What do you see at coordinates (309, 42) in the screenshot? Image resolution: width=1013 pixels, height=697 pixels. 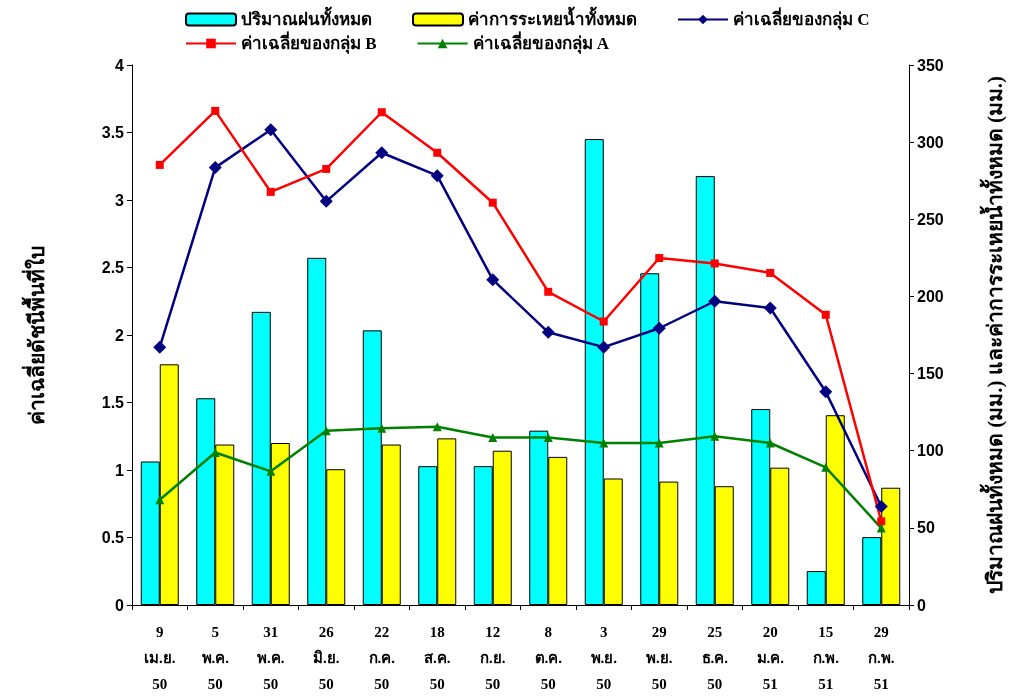 I see `legend-label: ค่าเฉลี่ยของกลุ่ม B` at bounding box center [309, 42].